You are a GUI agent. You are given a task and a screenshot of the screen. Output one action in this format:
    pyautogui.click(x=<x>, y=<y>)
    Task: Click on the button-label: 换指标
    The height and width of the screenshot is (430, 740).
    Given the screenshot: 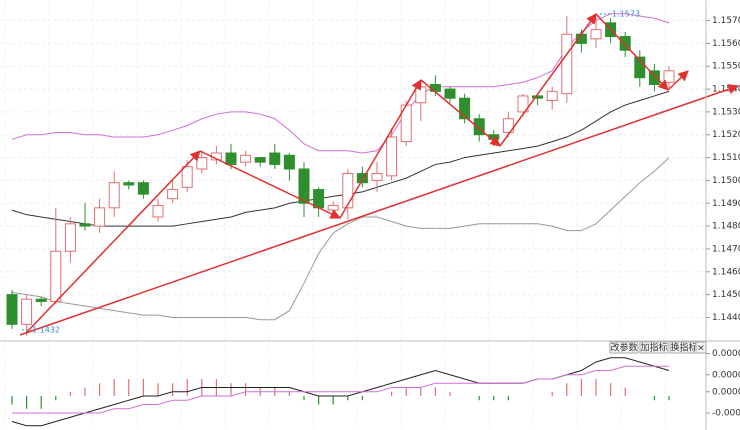 What is the action you would take?
    pyautogui.click(x=683, y=348)
    